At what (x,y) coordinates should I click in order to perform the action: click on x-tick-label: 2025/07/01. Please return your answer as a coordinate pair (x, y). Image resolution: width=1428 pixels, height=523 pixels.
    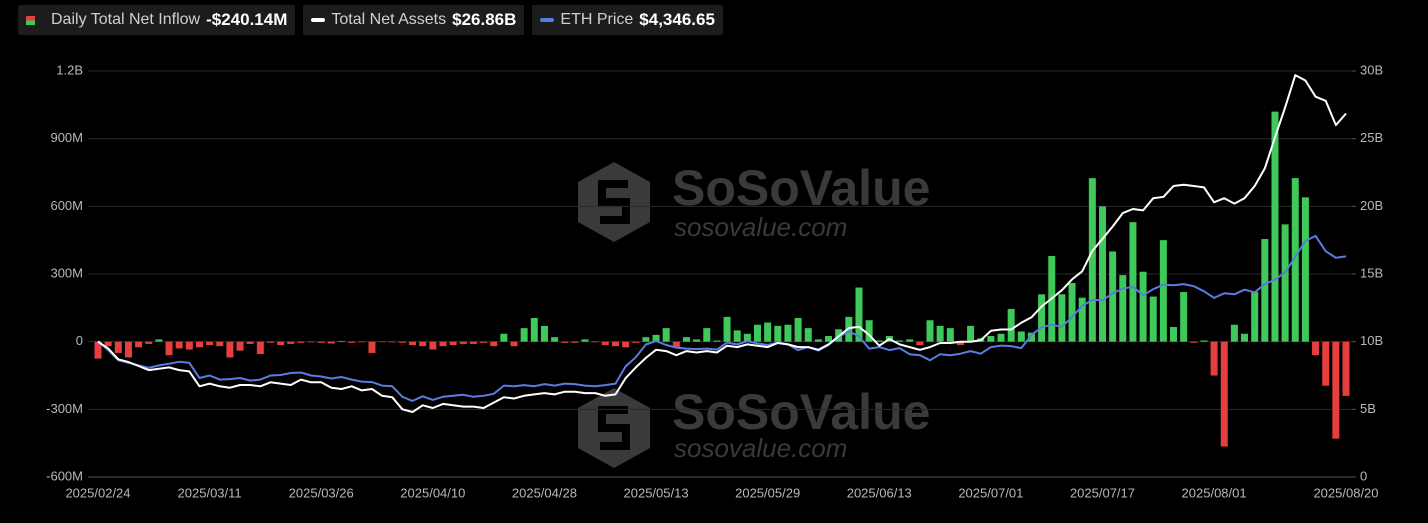
    Looking at the image, I should click on (990, 492).